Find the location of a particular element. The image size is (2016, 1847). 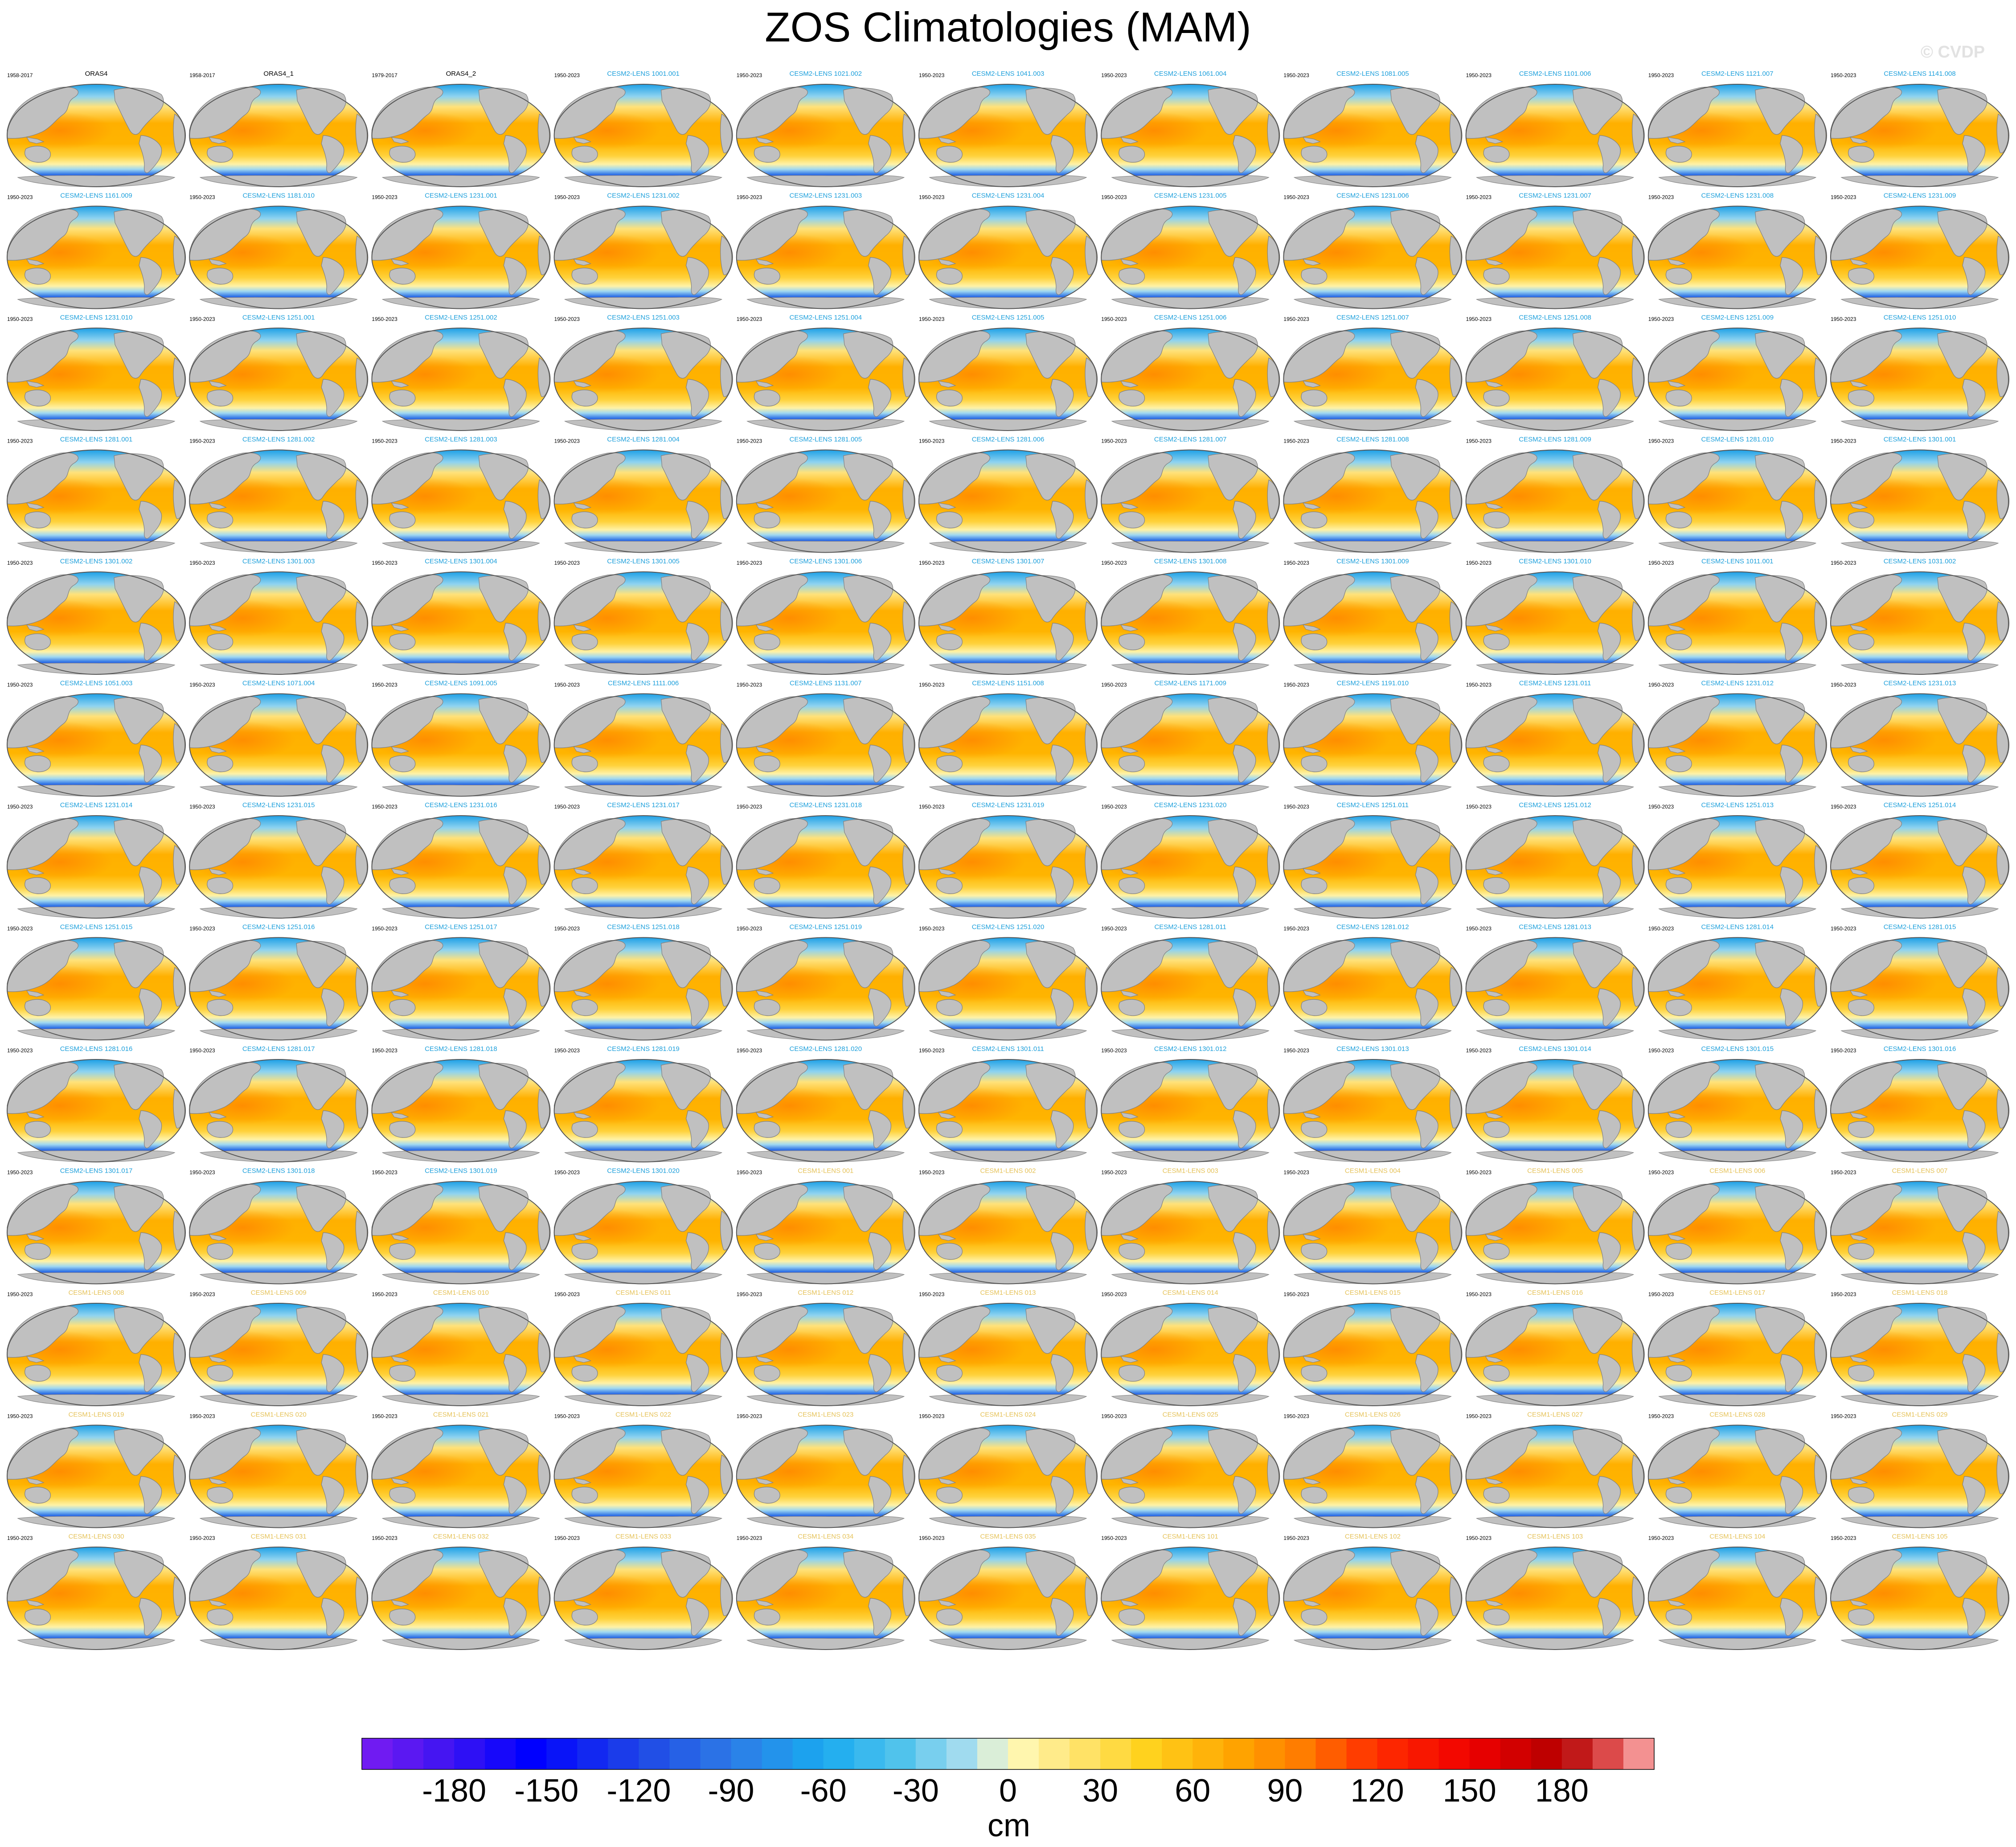

map-panel: 1950-2023 CESM2-LENS 1281.006 is located at coordinates (1008, 495).